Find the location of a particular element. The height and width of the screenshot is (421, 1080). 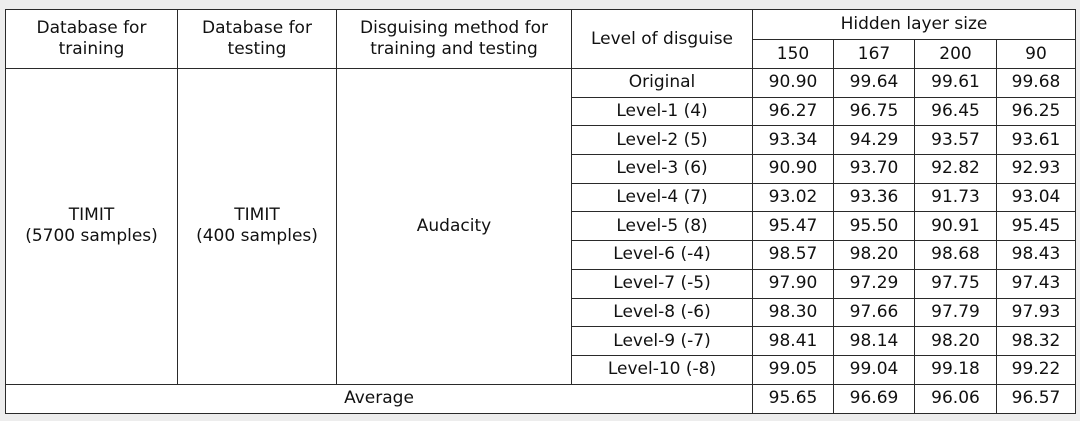

average-row: Average 95.65 96.69 96.06 96.57 is located at coordinates (540, 398).